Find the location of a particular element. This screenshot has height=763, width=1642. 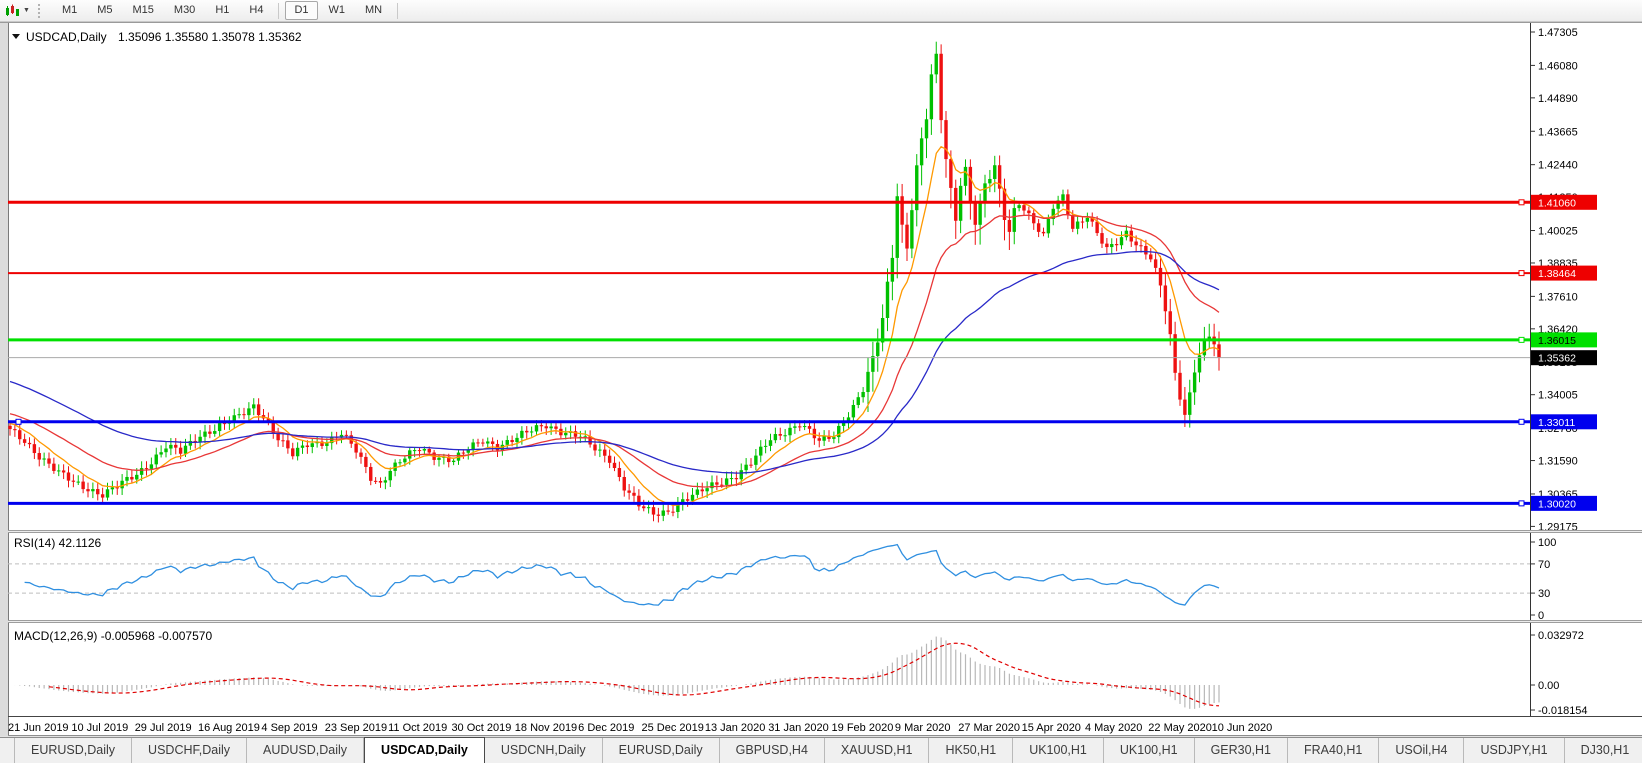

chart-tab-xauusd-h1: XAUUSD,H1 is located at coordinates (877, 750).